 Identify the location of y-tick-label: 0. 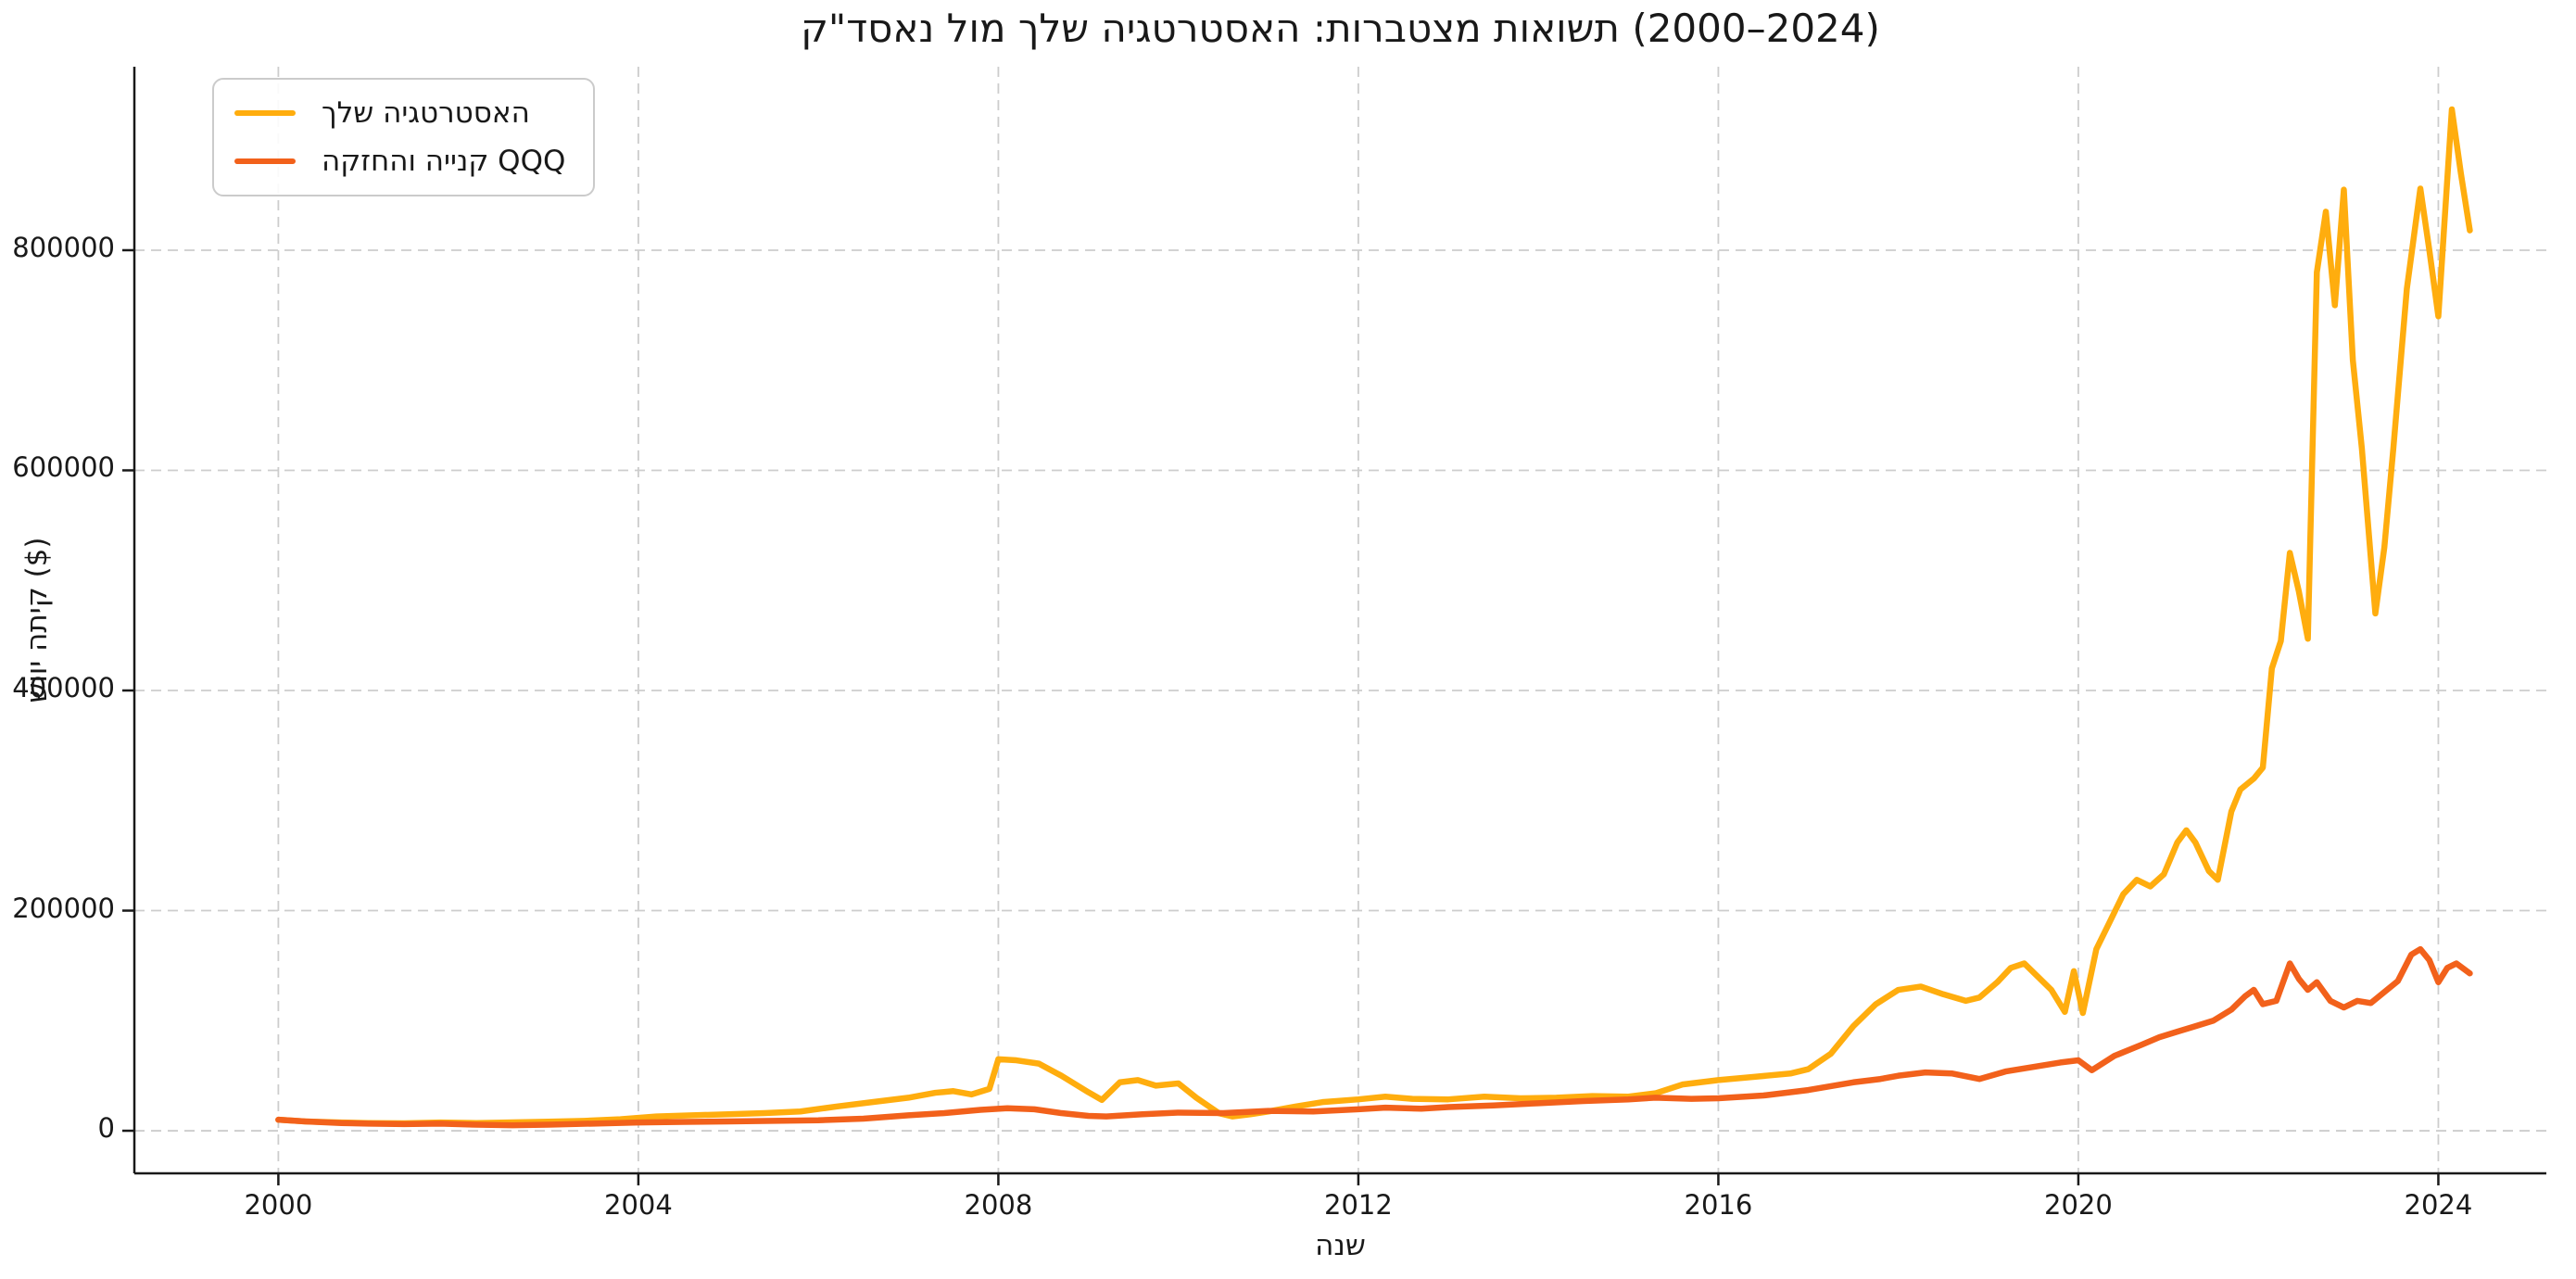
(106, 1128).